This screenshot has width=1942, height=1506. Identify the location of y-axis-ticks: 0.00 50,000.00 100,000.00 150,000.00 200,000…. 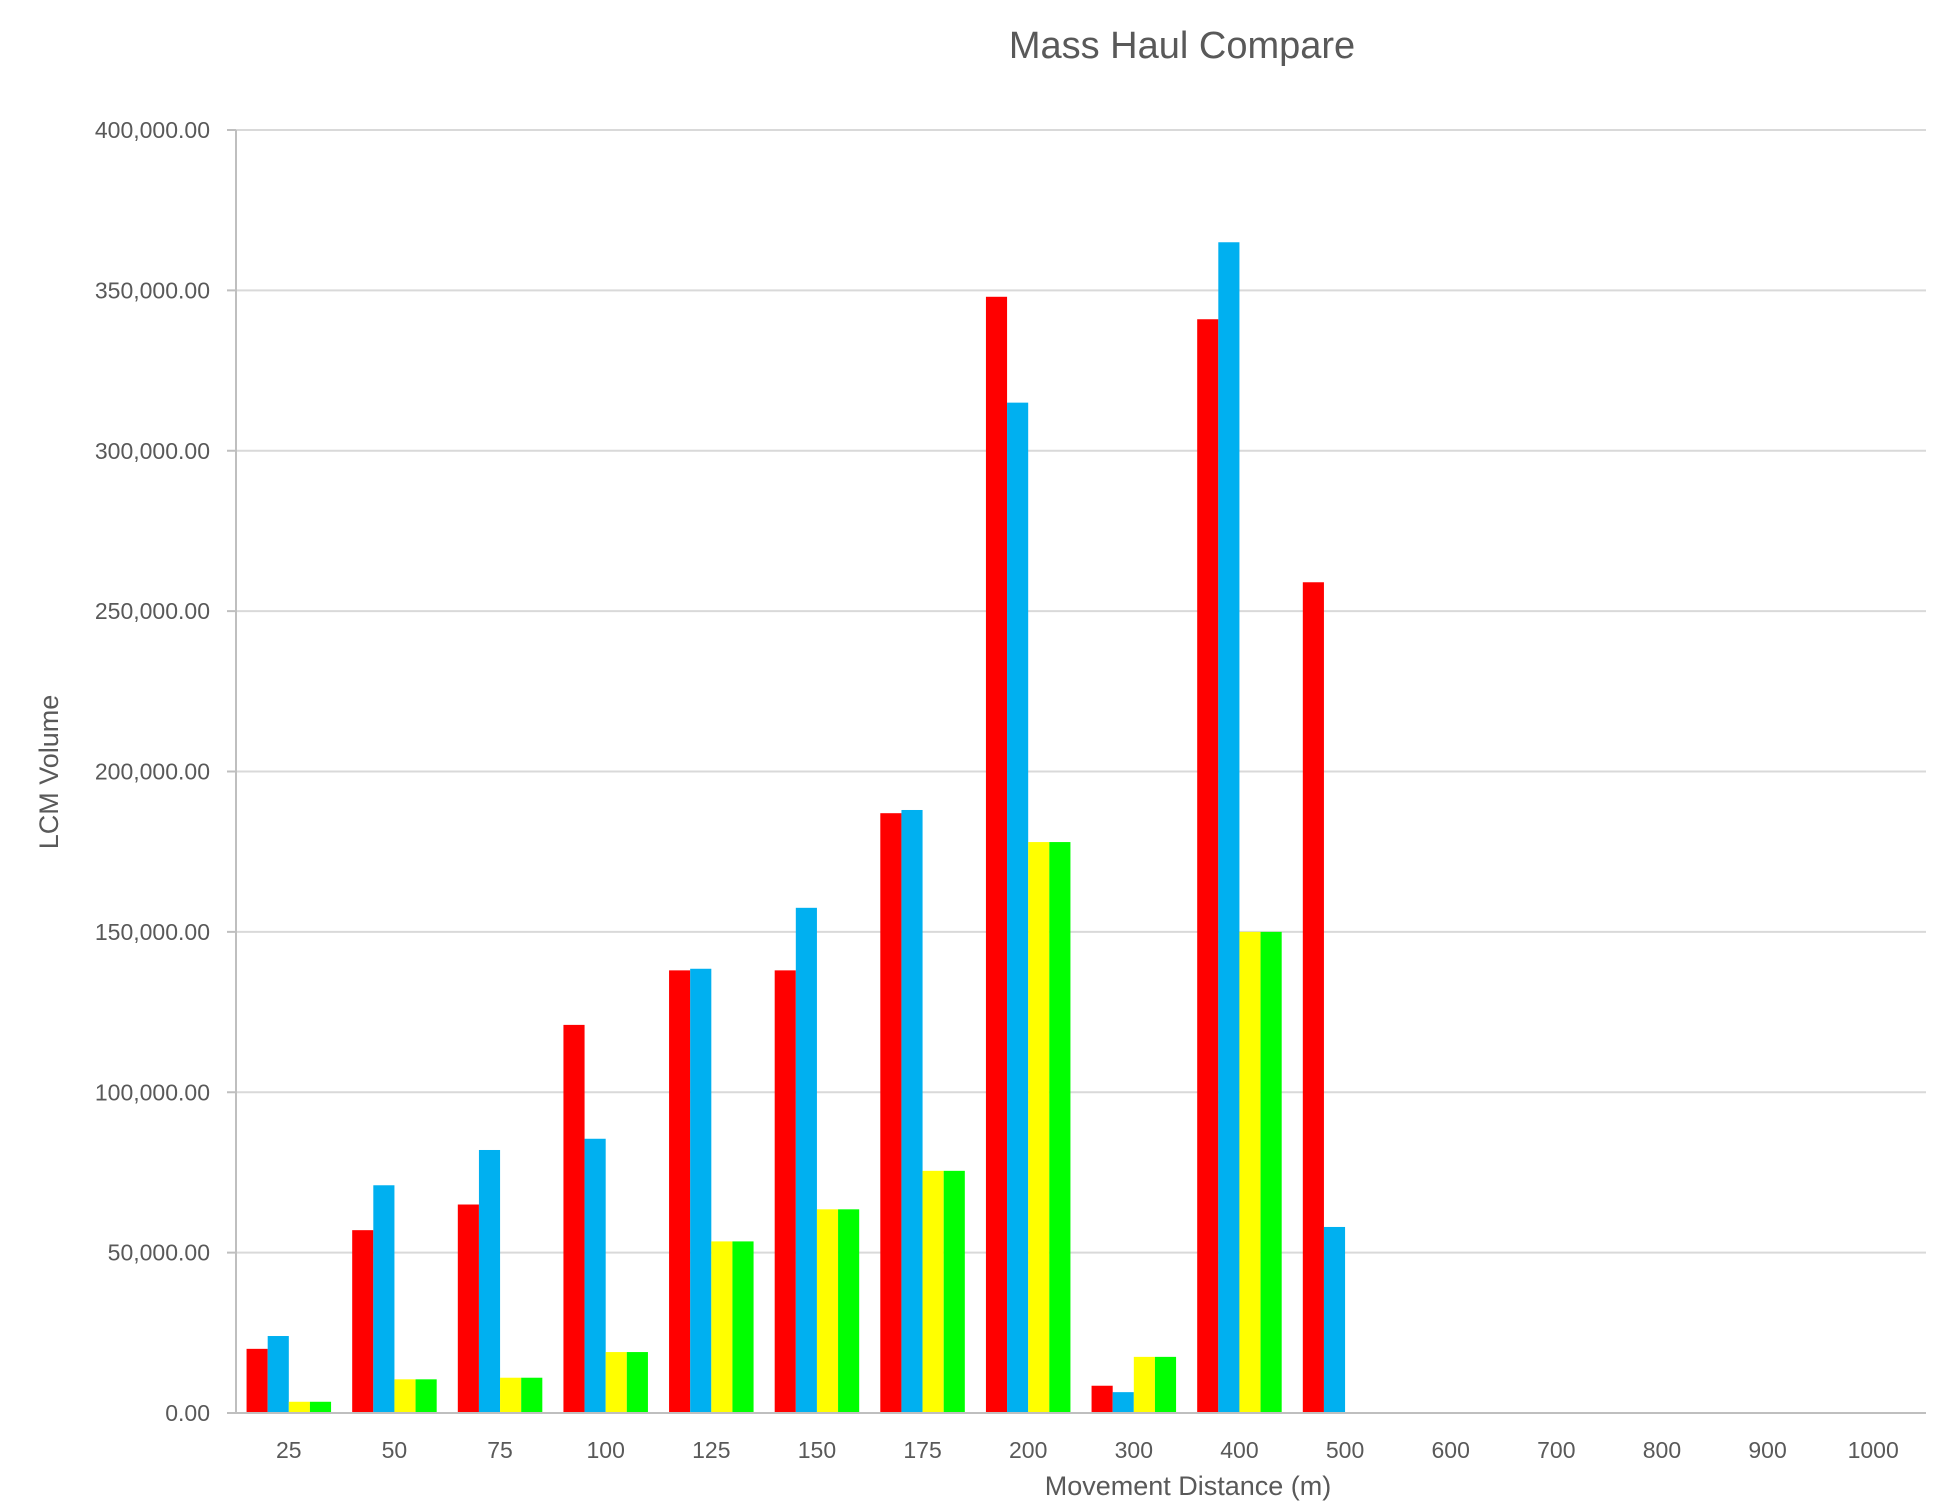
(165, 771).